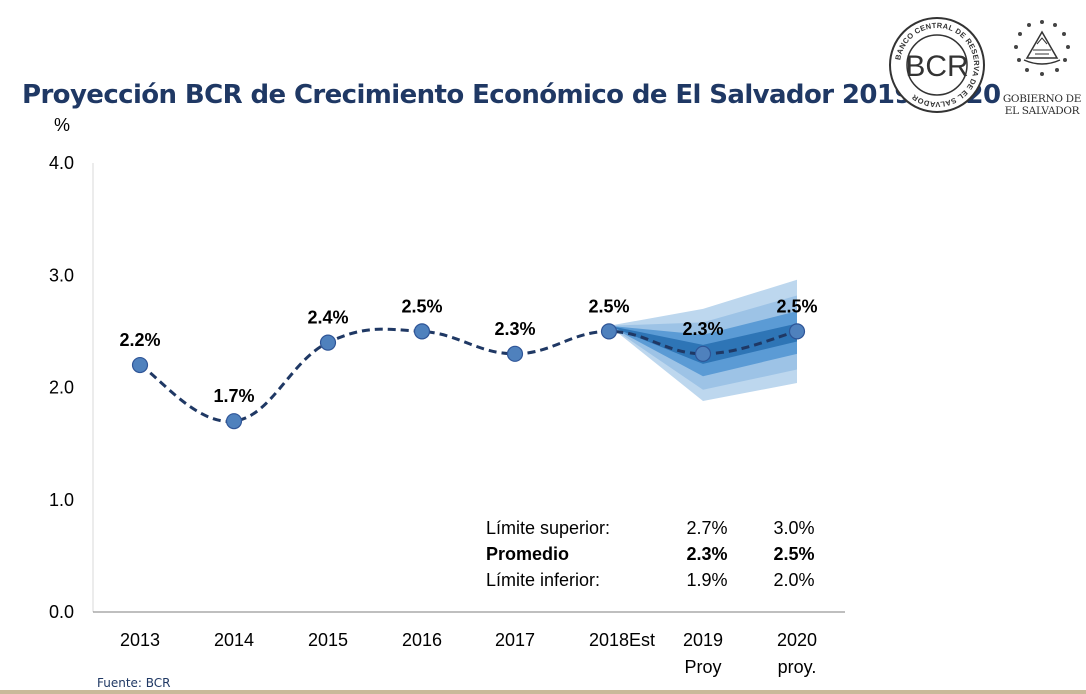  What do you see at coordinates (61, 500) in the screenshot?
I see `y-tick-label: 1.0` at bounding box center [61, 500].